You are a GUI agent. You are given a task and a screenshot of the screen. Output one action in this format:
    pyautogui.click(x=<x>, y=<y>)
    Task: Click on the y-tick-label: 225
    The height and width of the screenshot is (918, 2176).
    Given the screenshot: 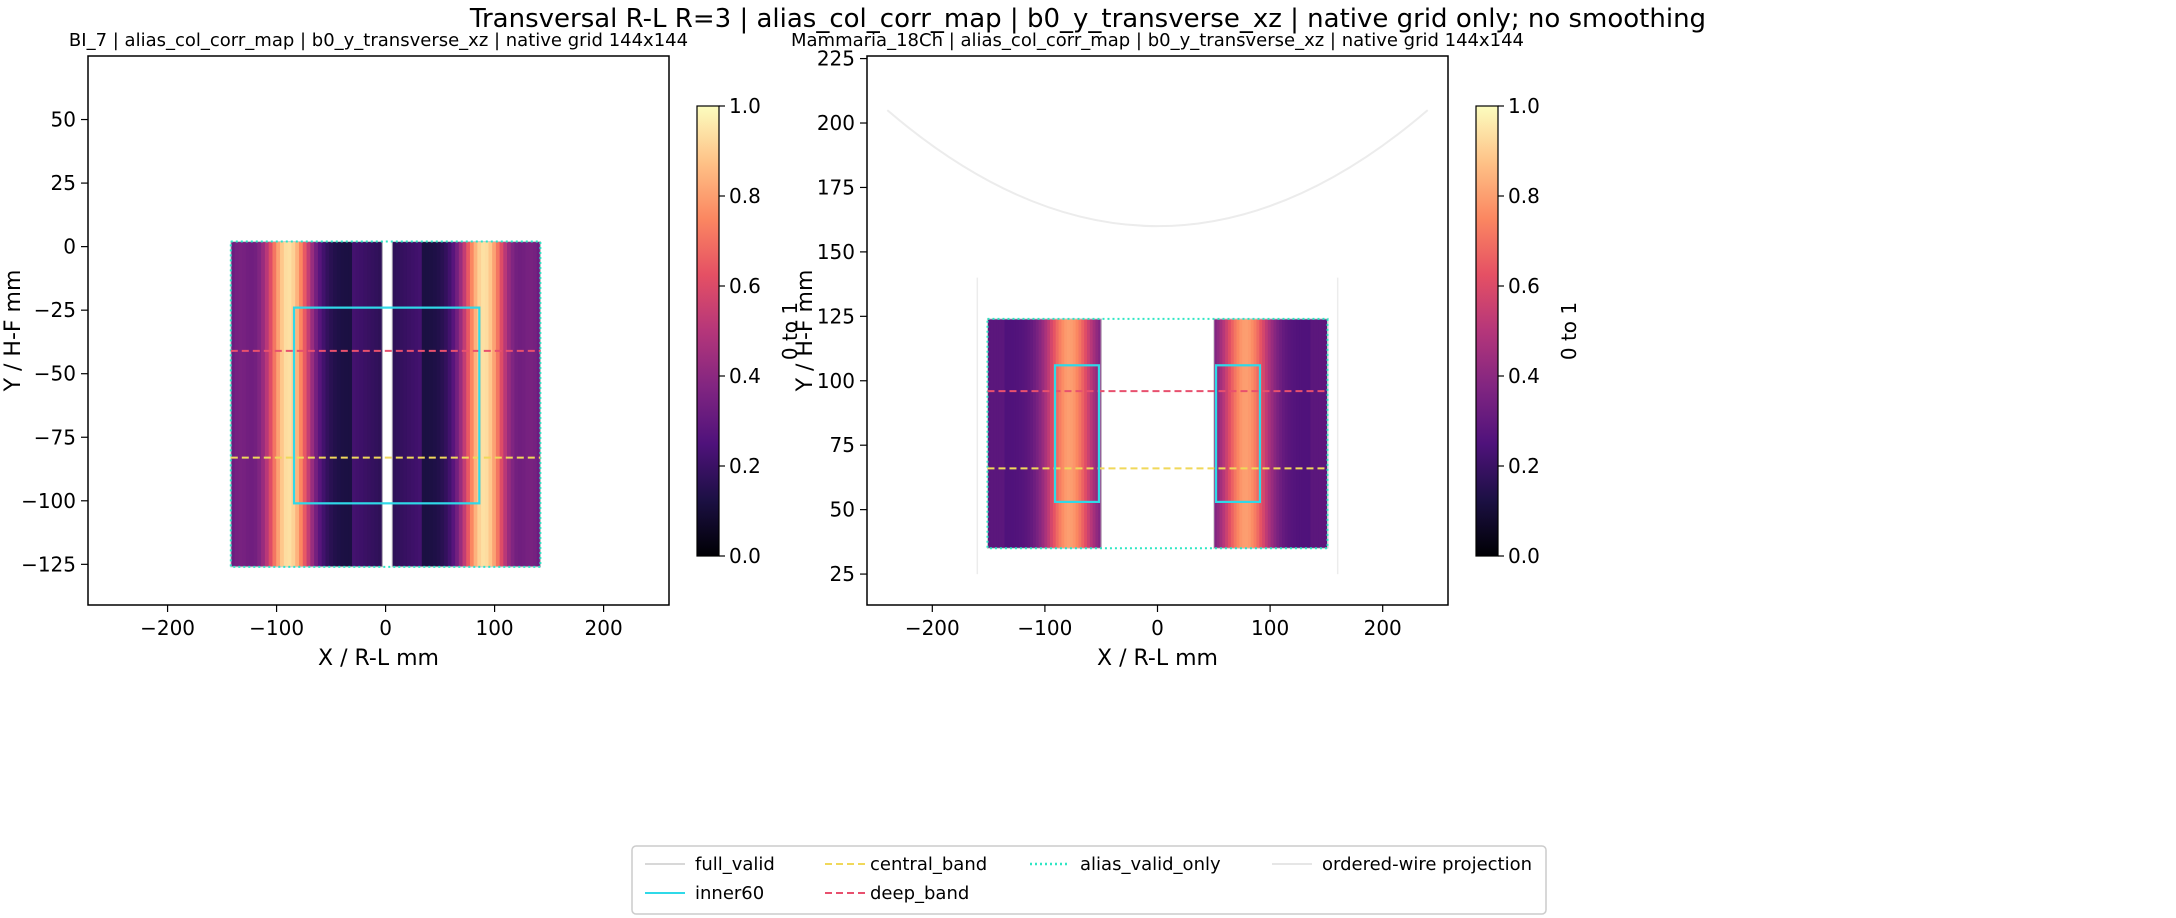 What is the action you would take?
    pyautogui.click(x=836, y=59)
    